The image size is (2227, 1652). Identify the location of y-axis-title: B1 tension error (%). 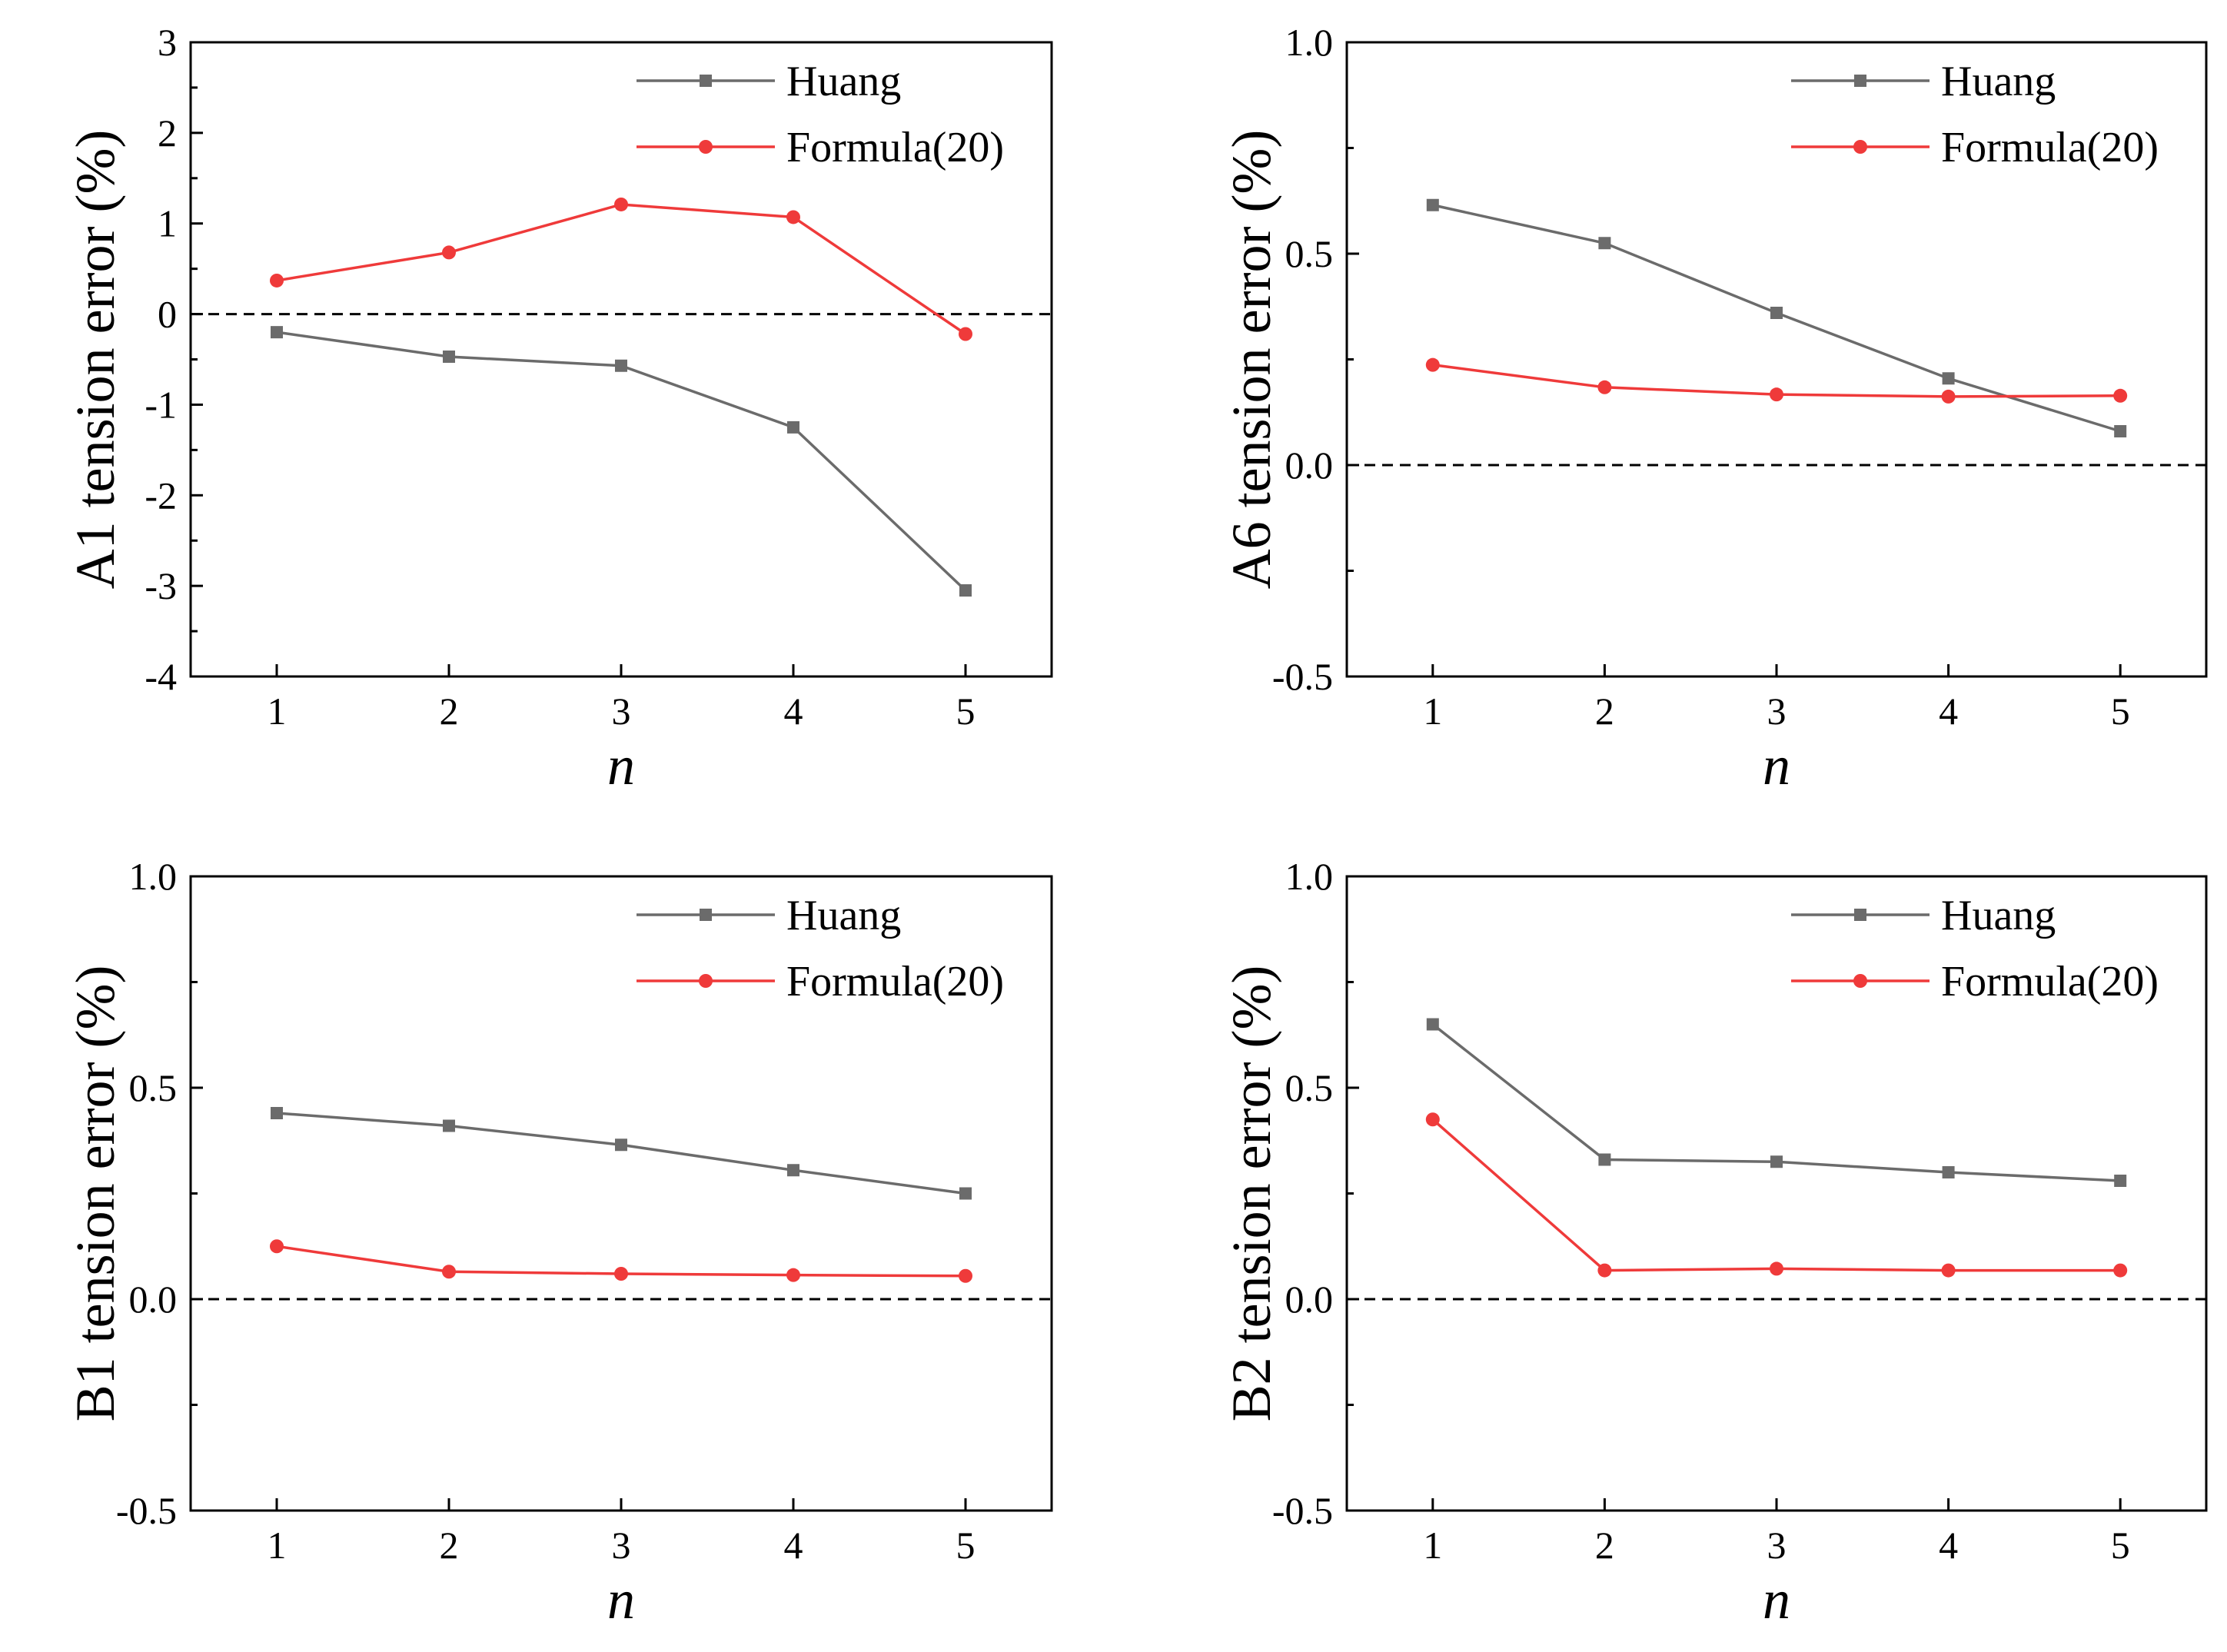
(95, 1194).